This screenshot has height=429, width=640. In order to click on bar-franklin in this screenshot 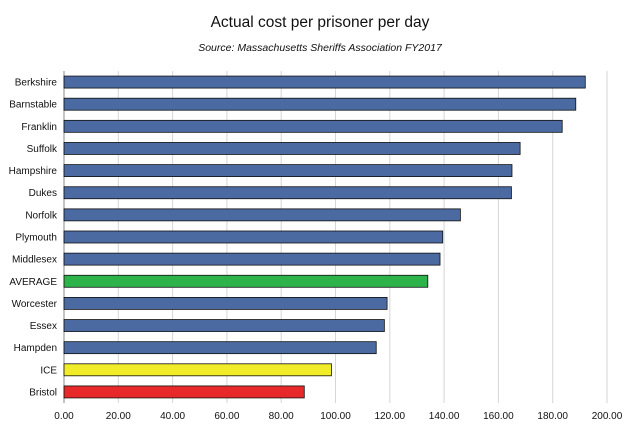, I will do `click(313, 126)`.